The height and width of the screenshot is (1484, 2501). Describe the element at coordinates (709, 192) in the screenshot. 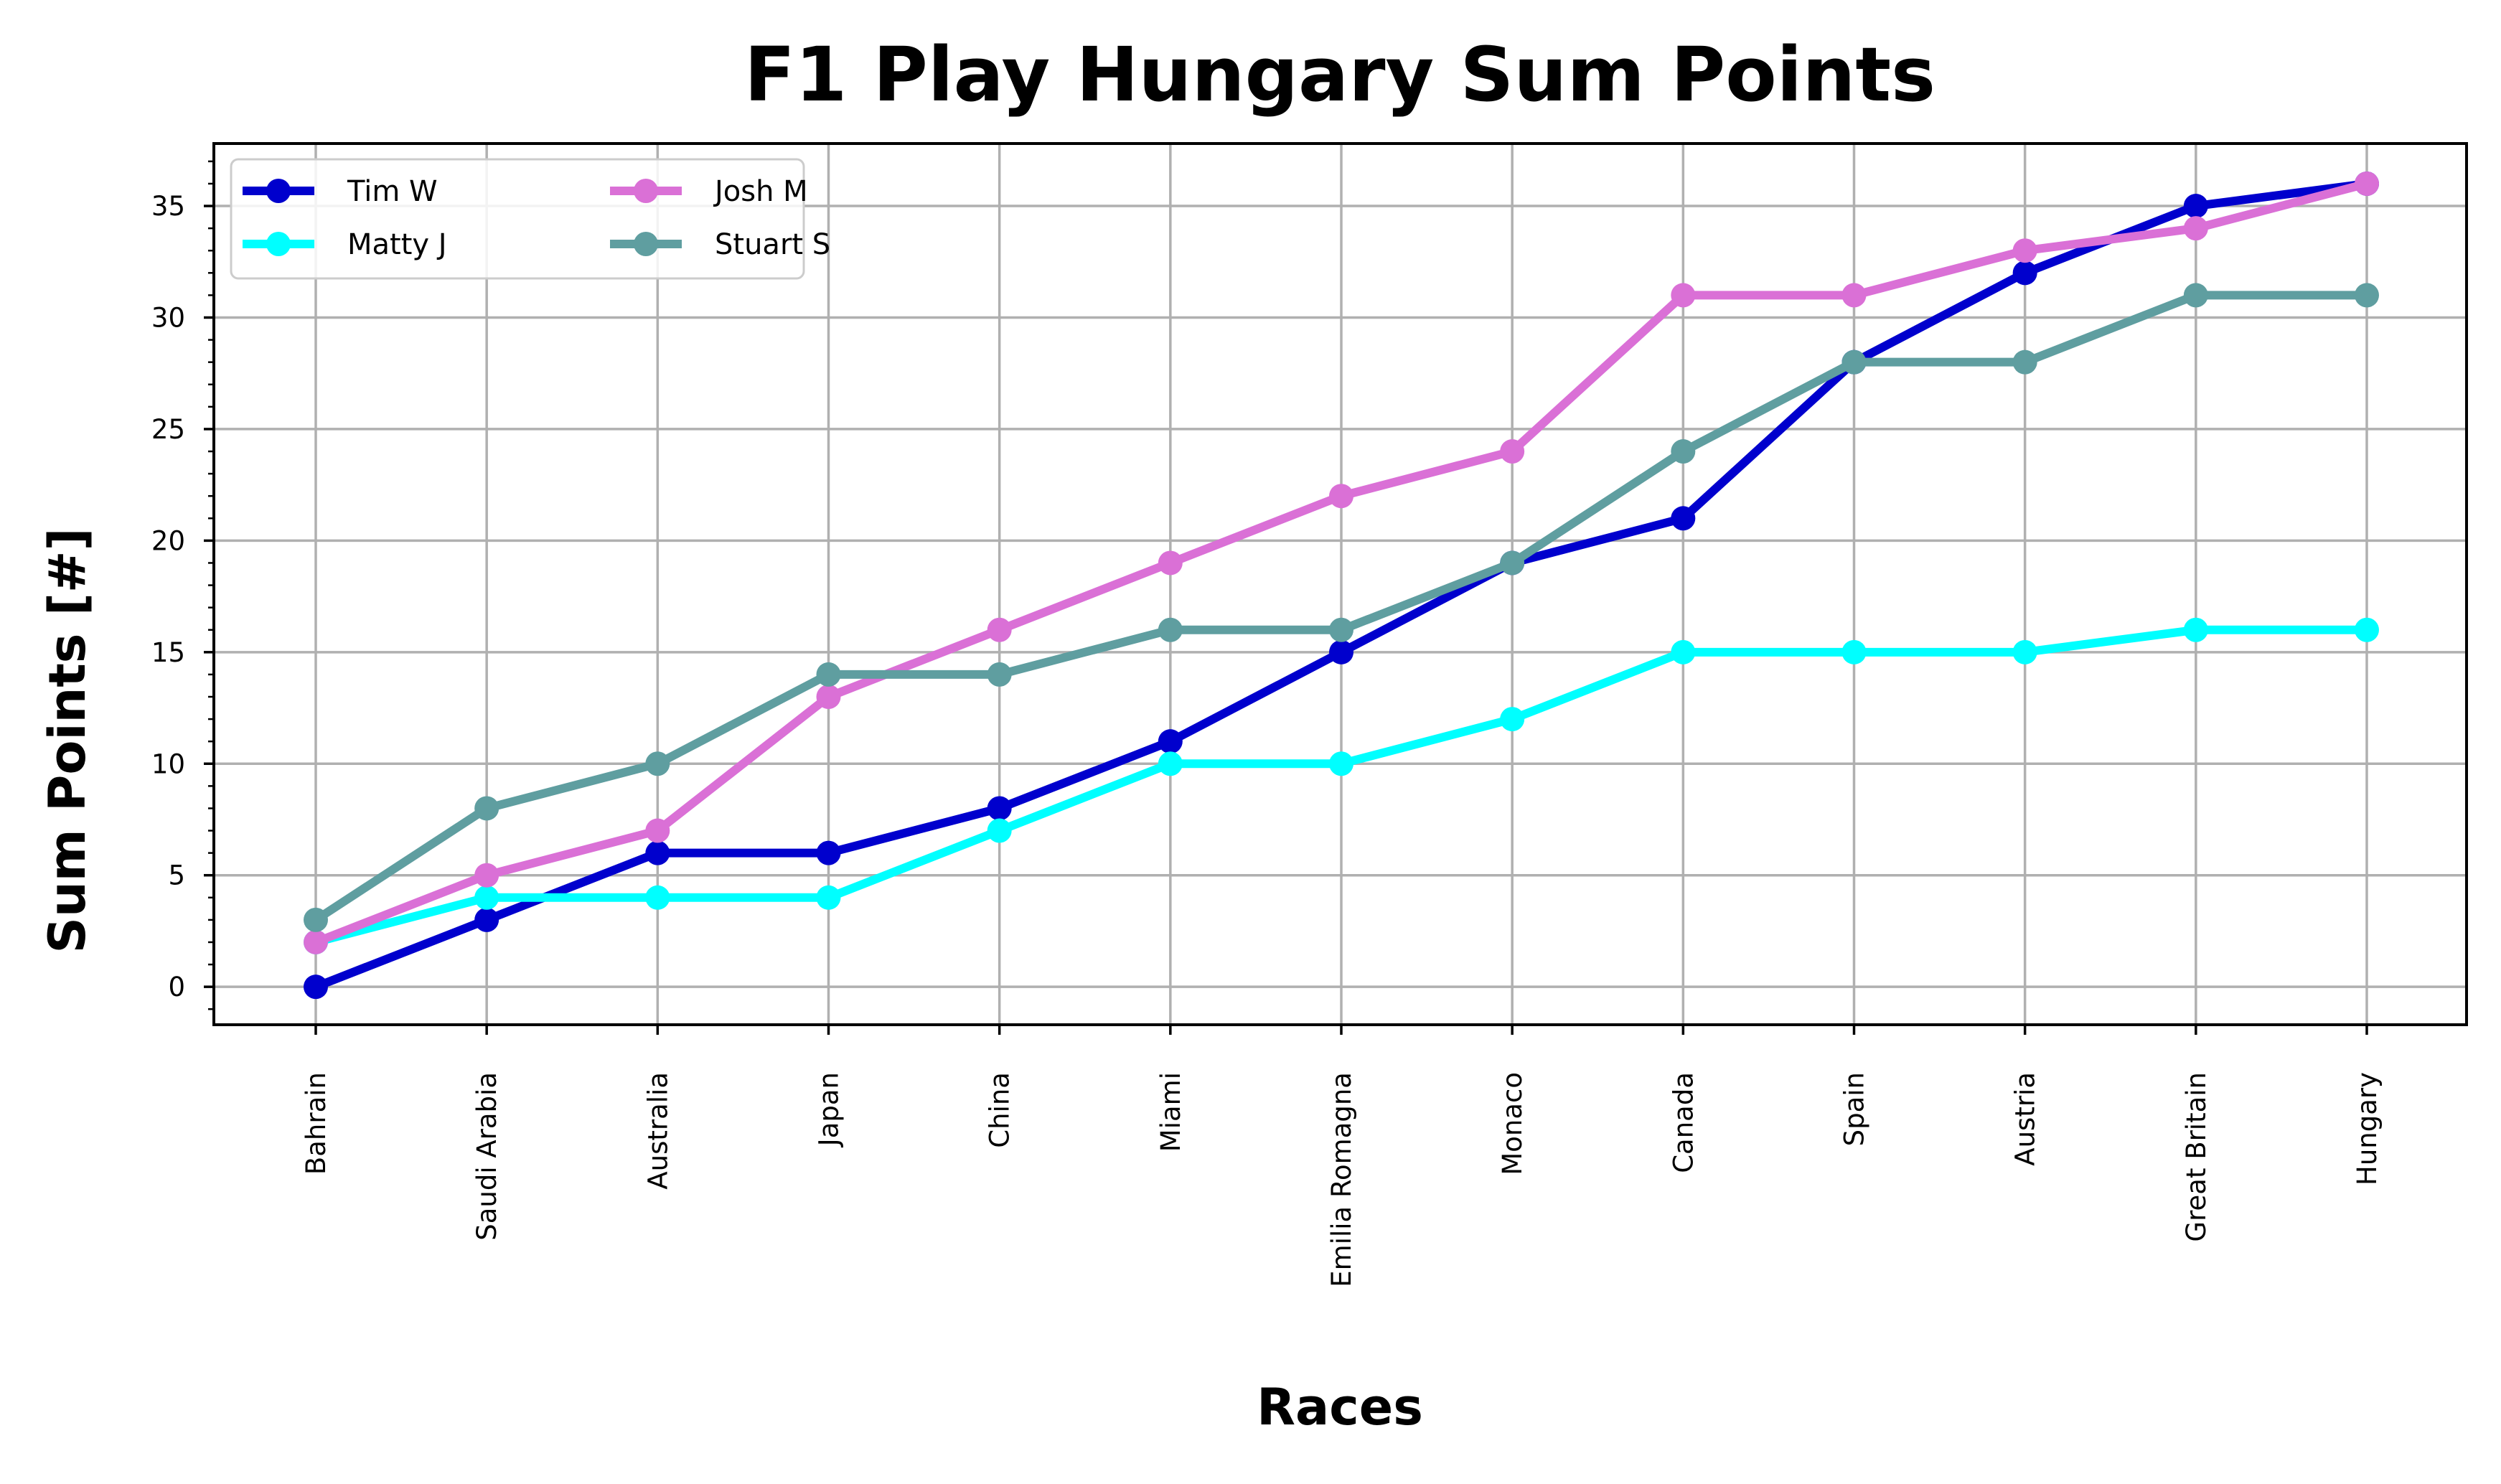

I see `legend-entry: Josh M` at that location.